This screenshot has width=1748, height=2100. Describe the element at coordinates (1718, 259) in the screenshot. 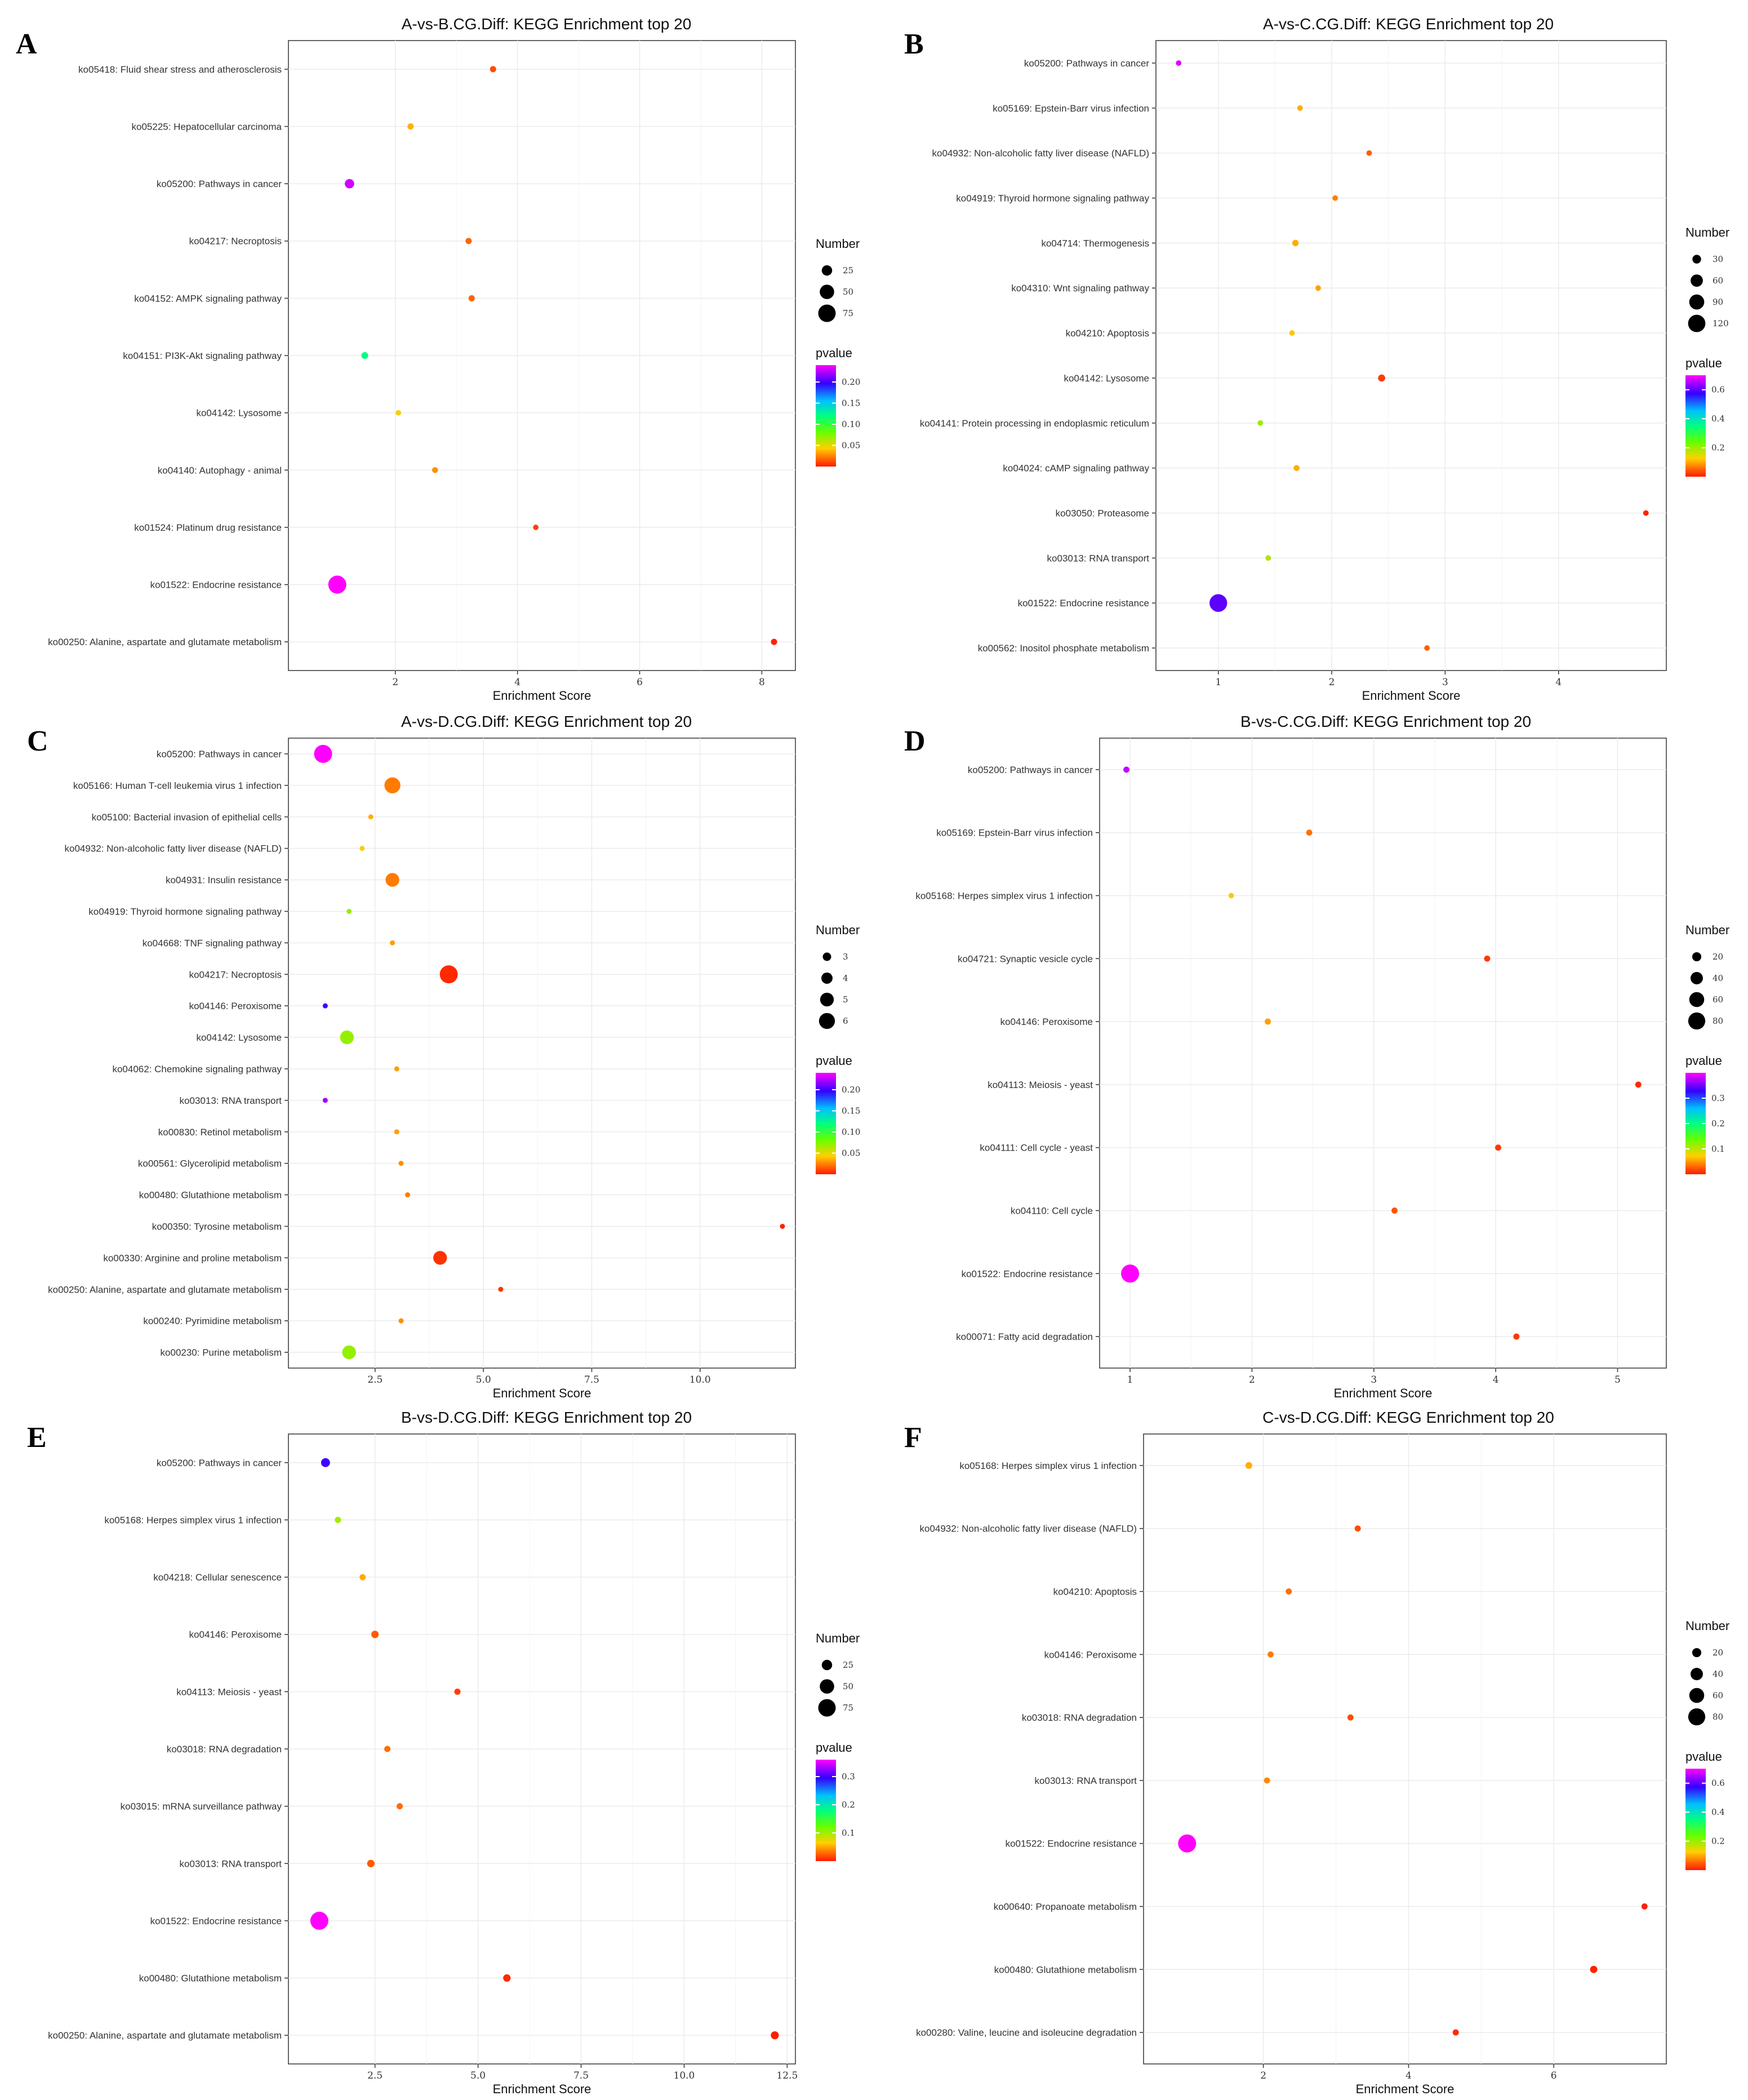

I see `size-legend-label: 30` at that location.